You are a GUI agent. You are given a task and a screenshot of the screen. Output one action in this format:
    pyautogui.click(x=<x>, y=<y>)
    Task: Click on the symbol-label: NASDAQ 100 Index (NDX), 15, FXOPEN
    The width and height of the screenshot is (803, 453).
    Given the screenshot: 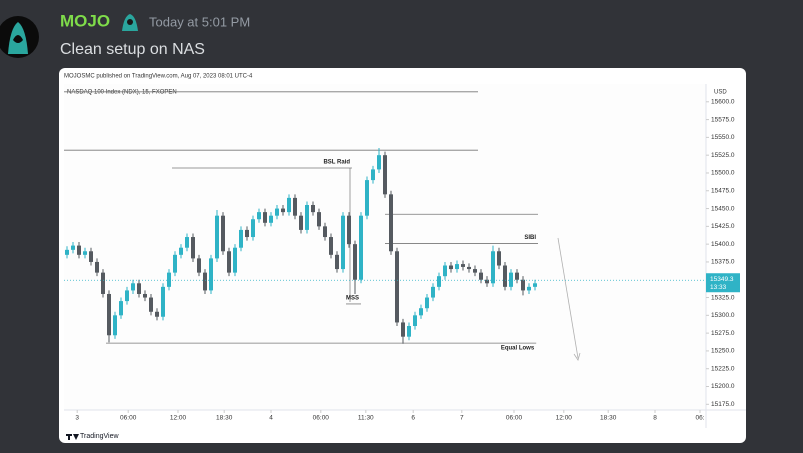 What is the action you would take?
    pyautogui.click(x=122, y=93)
    